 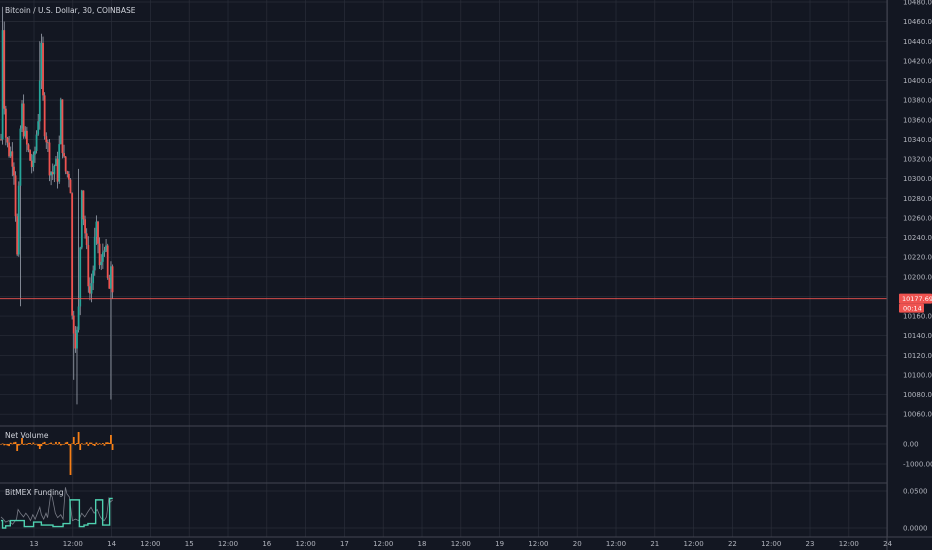 I want to click on time-tick-label: 16, so click(x=266, y=544).